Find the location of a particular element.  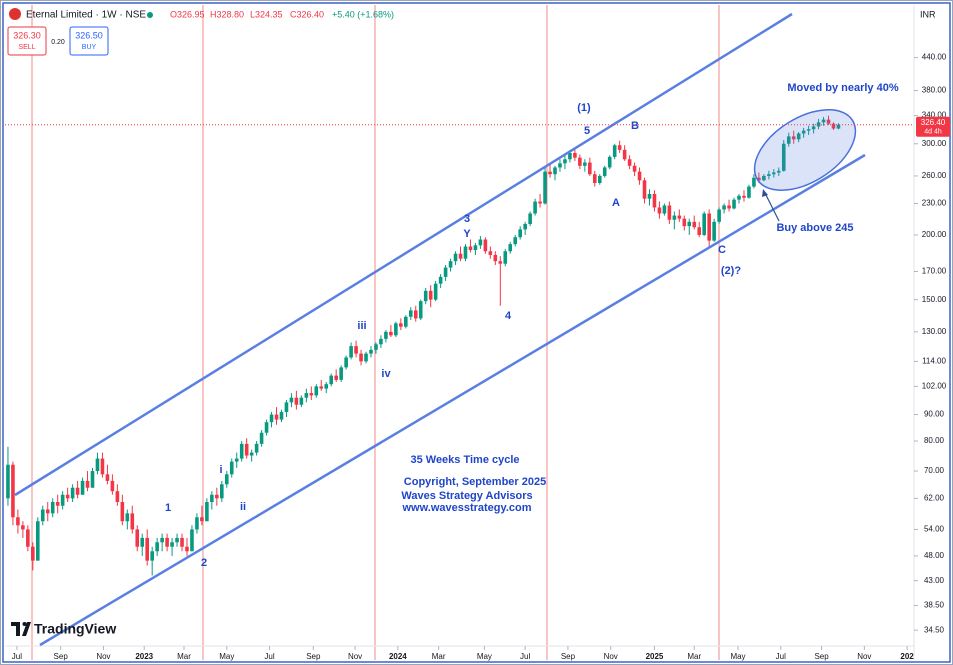

annotation: Buy above 245 is located at coordinates (814, 228).